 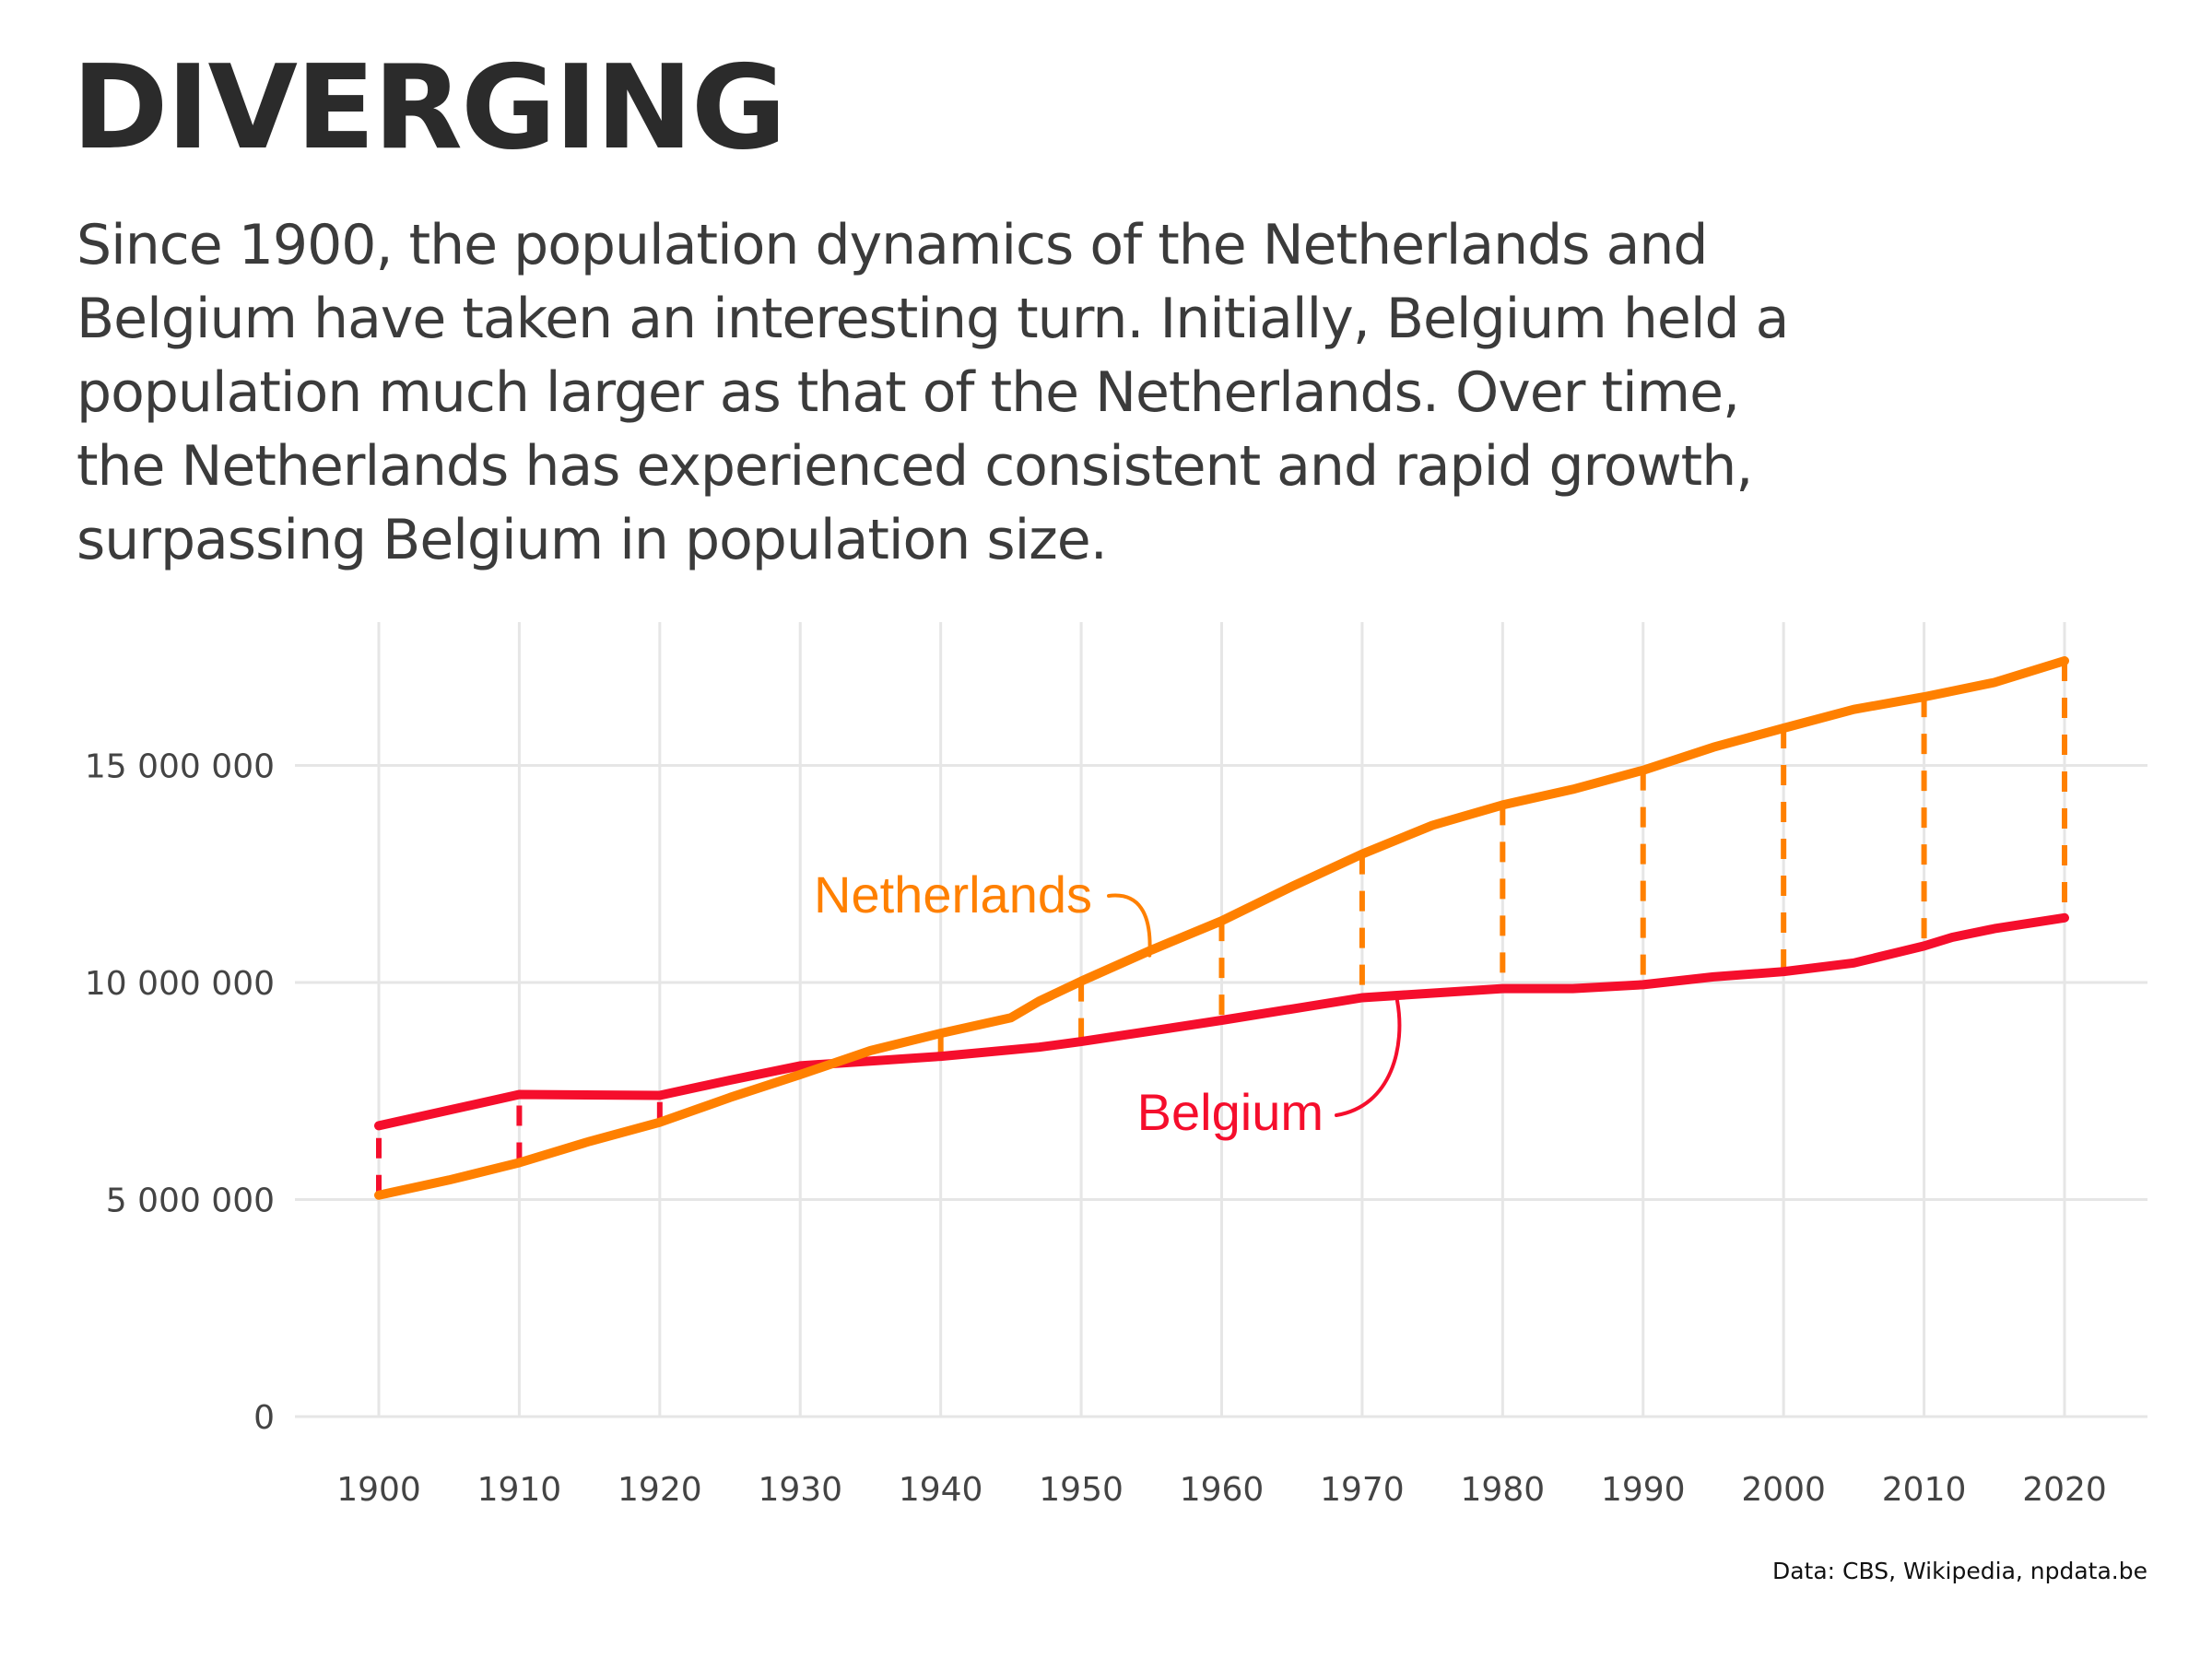 What do you see at coordinates (1362, 1490) in the screenshot?
I see `x-tick-label: 1970` at bounding box center [1362, 1490].